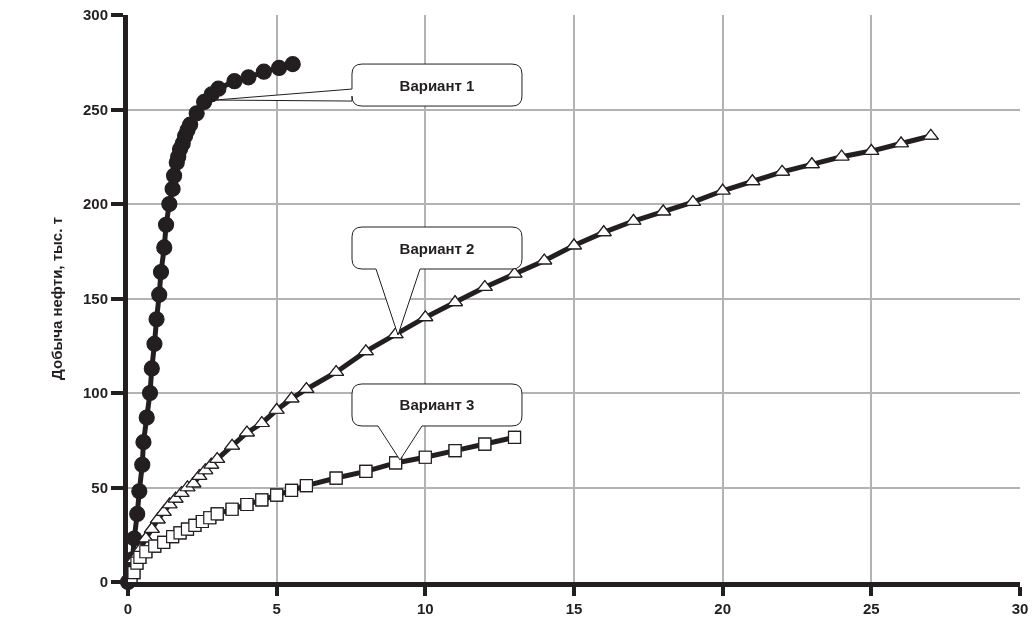 The image size is (1035, 641). Describe the element at coordinates (437, 248) in the screenshot. I see `annotation: Вариант 2` at that location.